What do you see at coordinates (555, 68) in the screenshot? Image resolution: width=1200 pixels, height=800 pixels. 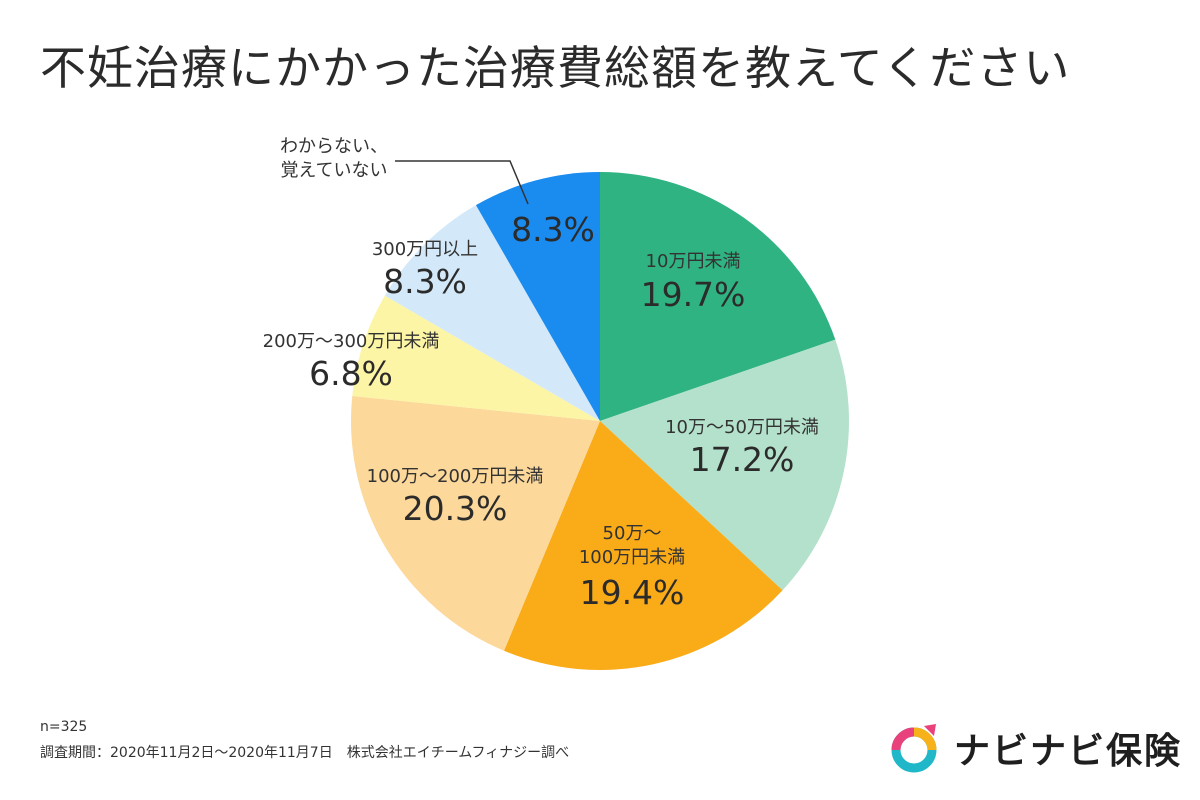 I see `chart-title: 不妊治療にかかった治療費総額を教えてください` at bounding box center [555, 68].